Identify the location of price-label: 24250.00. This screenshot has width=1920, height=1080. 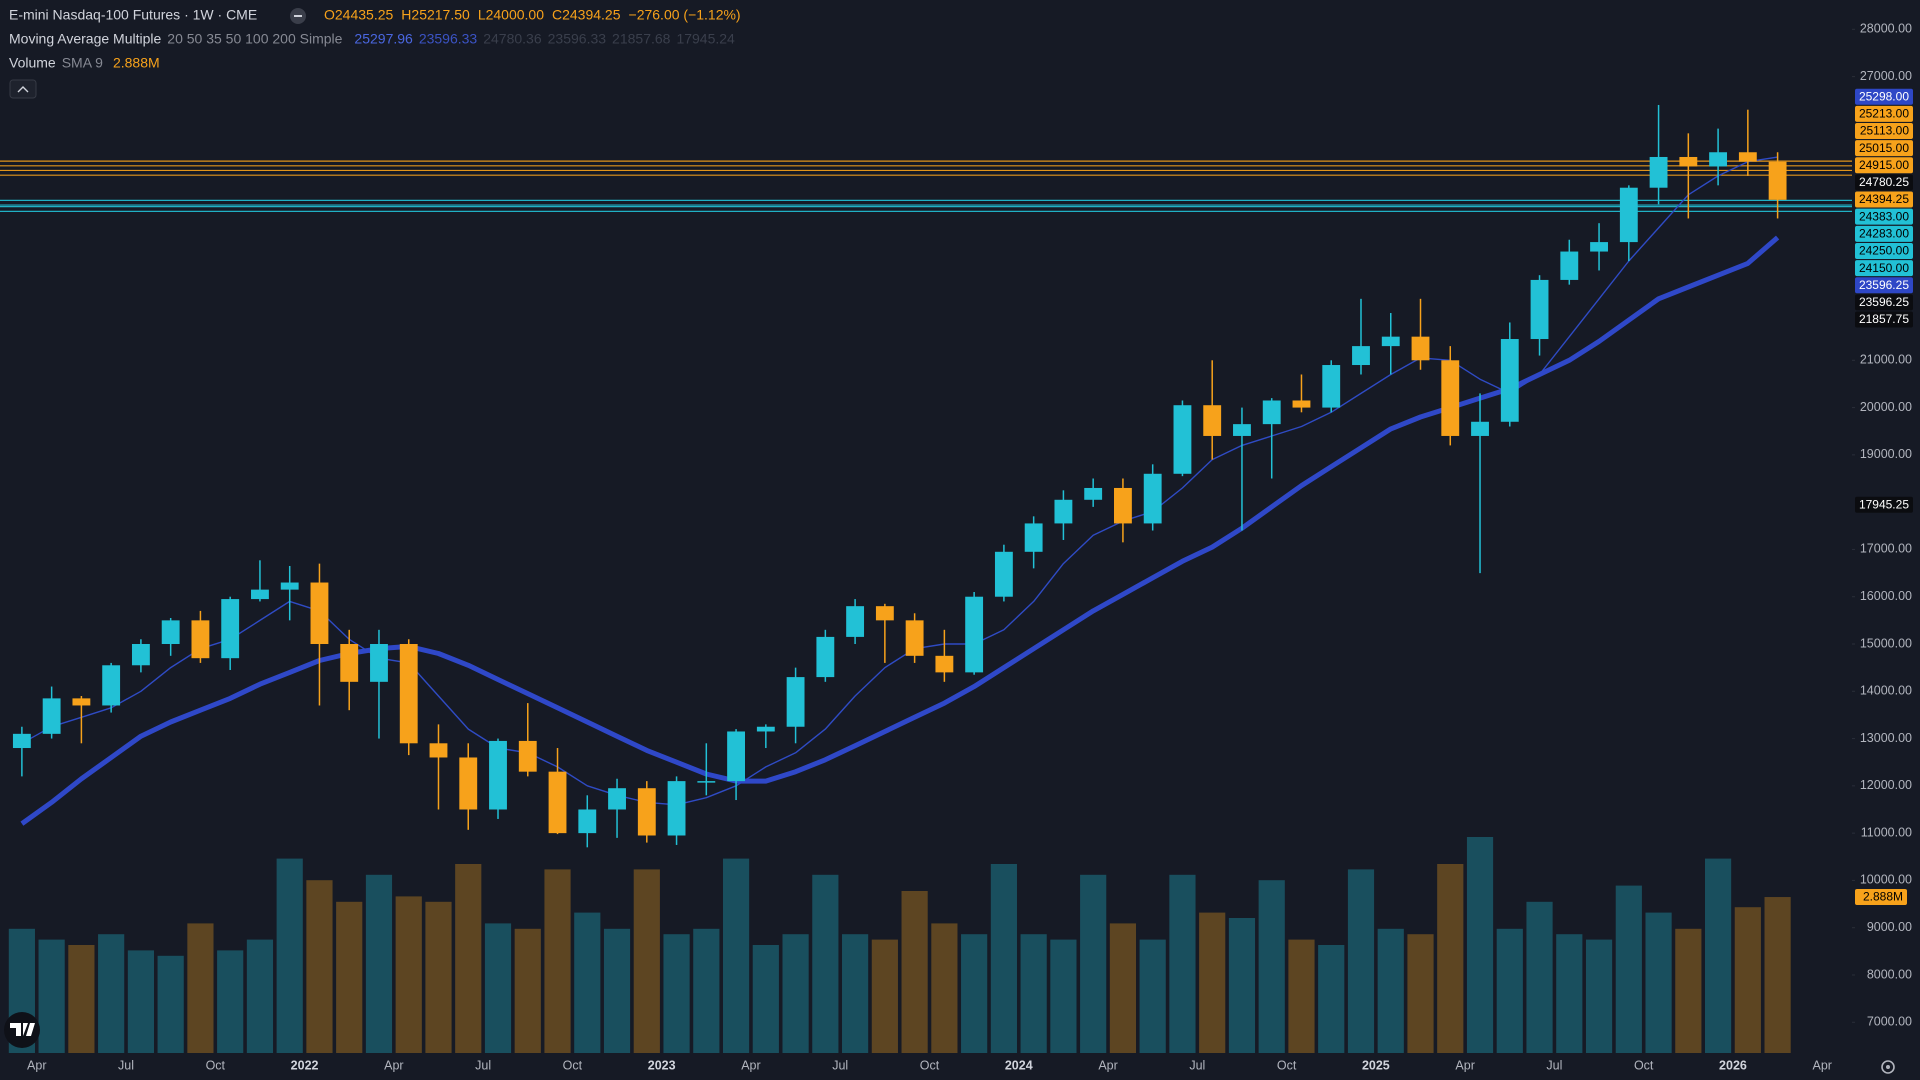
(1884, 251).